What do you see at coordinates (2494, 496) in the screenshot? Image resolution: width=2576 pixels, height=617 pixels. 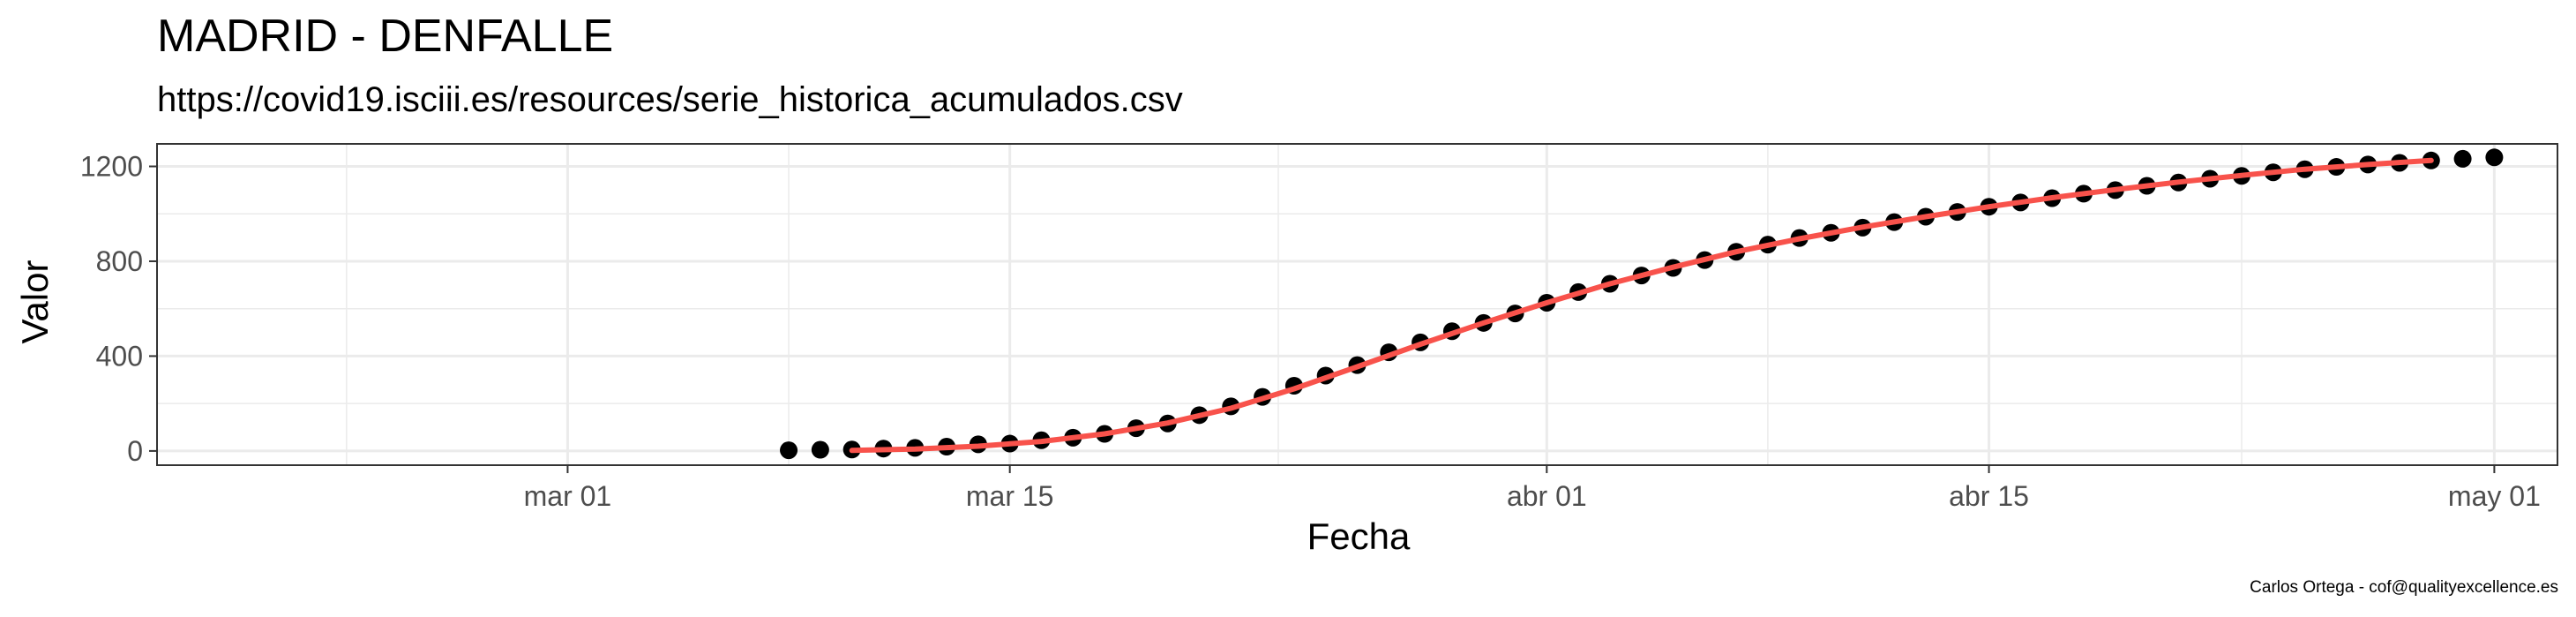 I see `x-tick-label: may 01` at bounding box center [2494, 496].